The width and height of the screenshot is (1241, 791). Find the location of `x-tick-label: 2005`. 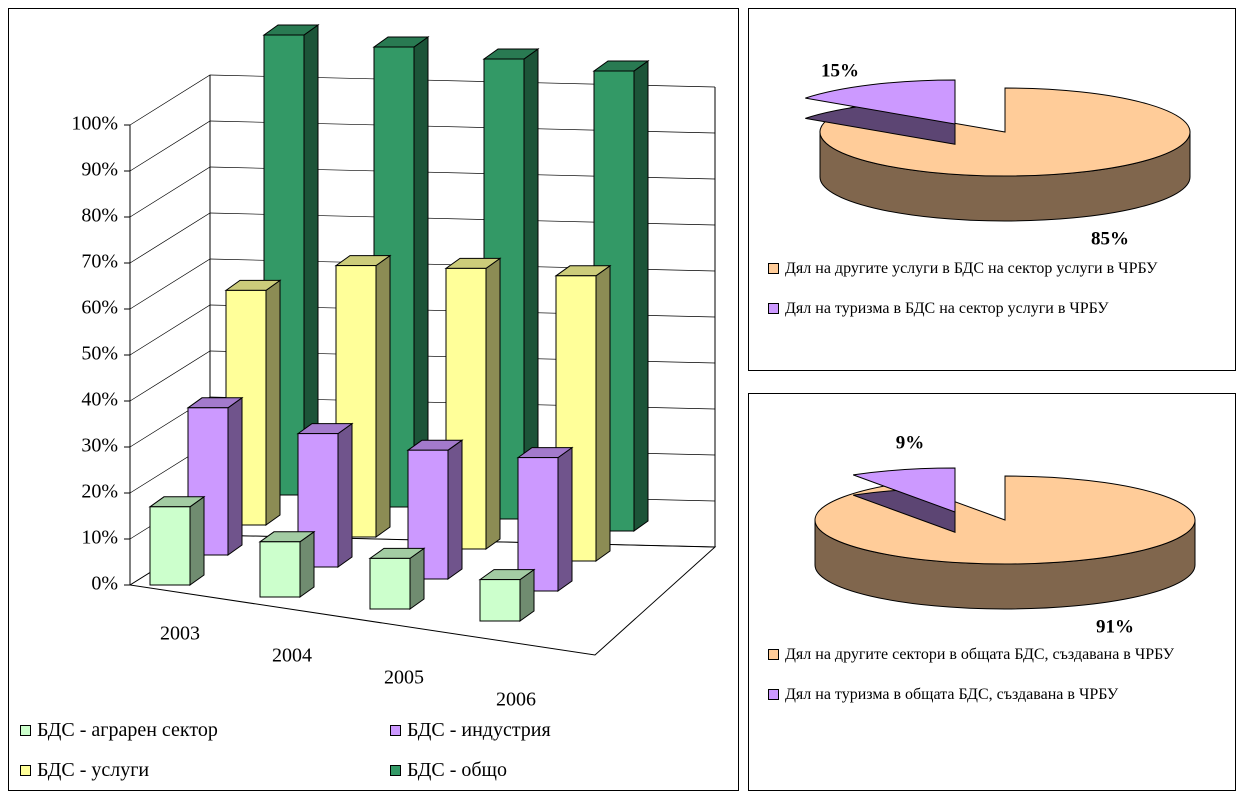

x-tick-label: 2005 is located at coordinates (404, 678).